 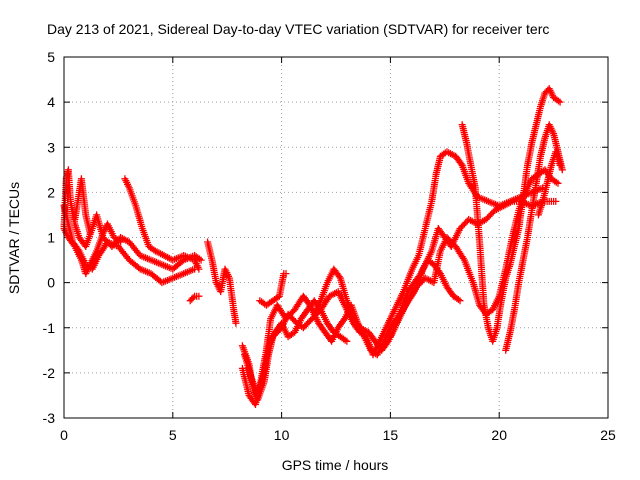 I want to click on y-tick-label: -2, so click(x=49, y=373).